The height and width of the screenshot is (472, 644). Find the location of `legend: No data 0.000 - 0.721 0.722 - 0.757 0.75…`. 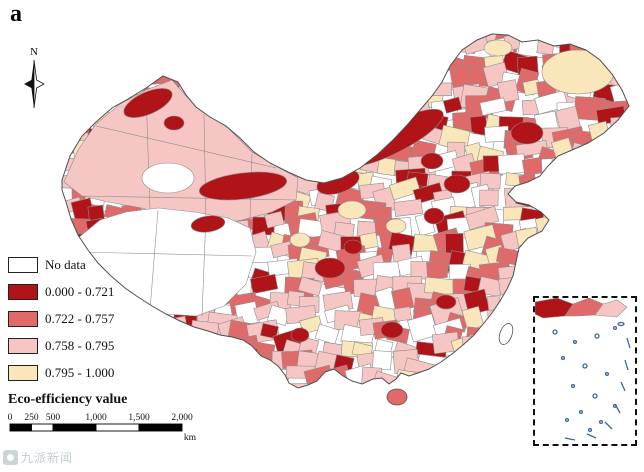

legend: No data 0.000 - 0.721 0.722 - 0.757 0.75… is located at coordinates (67, 332).